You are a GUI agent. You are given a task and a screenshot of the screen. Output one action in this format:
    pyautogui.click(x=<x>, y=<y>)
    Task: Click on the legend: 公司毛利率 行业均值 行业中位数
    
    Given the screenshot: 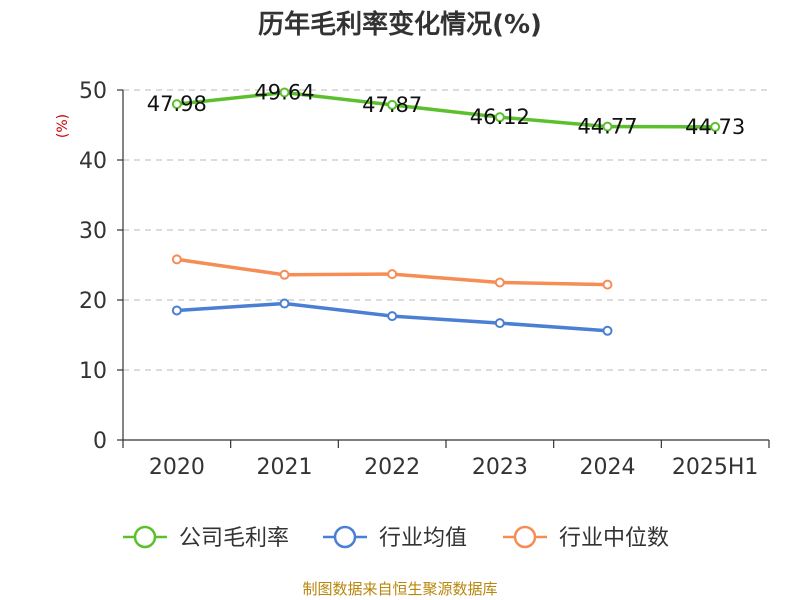 What is the action you would take?
    pyautogui.click(x=396, y=538)
    